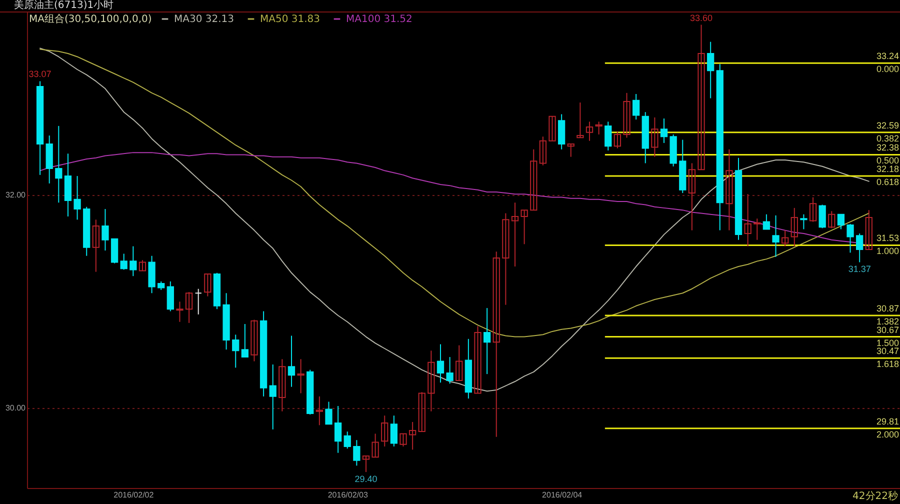  Describe the element at coordinates (90, 19) in the screenshot. I see `legend-title: MA组合(30,50,100,0,0,0)` at that location.